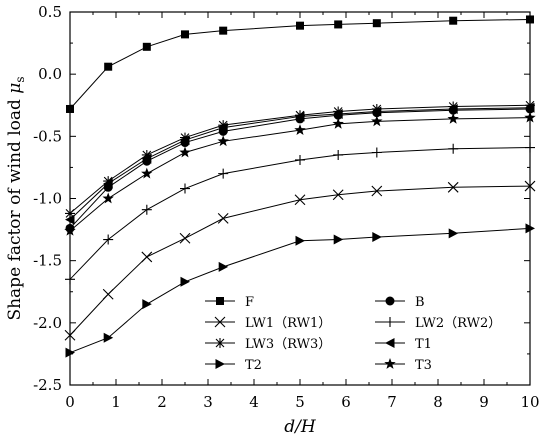 The width and height of the screenshot is (550, 442). Describe the element at coordinates (47, 261) in the screenshot. I see `y-tick-label: -1.5` at that location.